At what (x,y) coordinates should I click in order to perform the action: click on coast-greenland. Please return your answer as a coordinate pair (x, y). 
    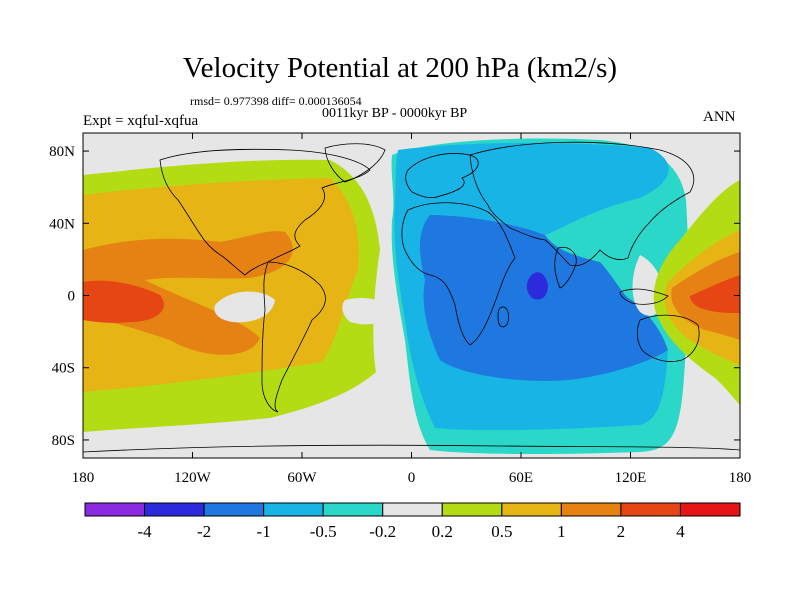
    Looking at the image, I should click on (355, 163).